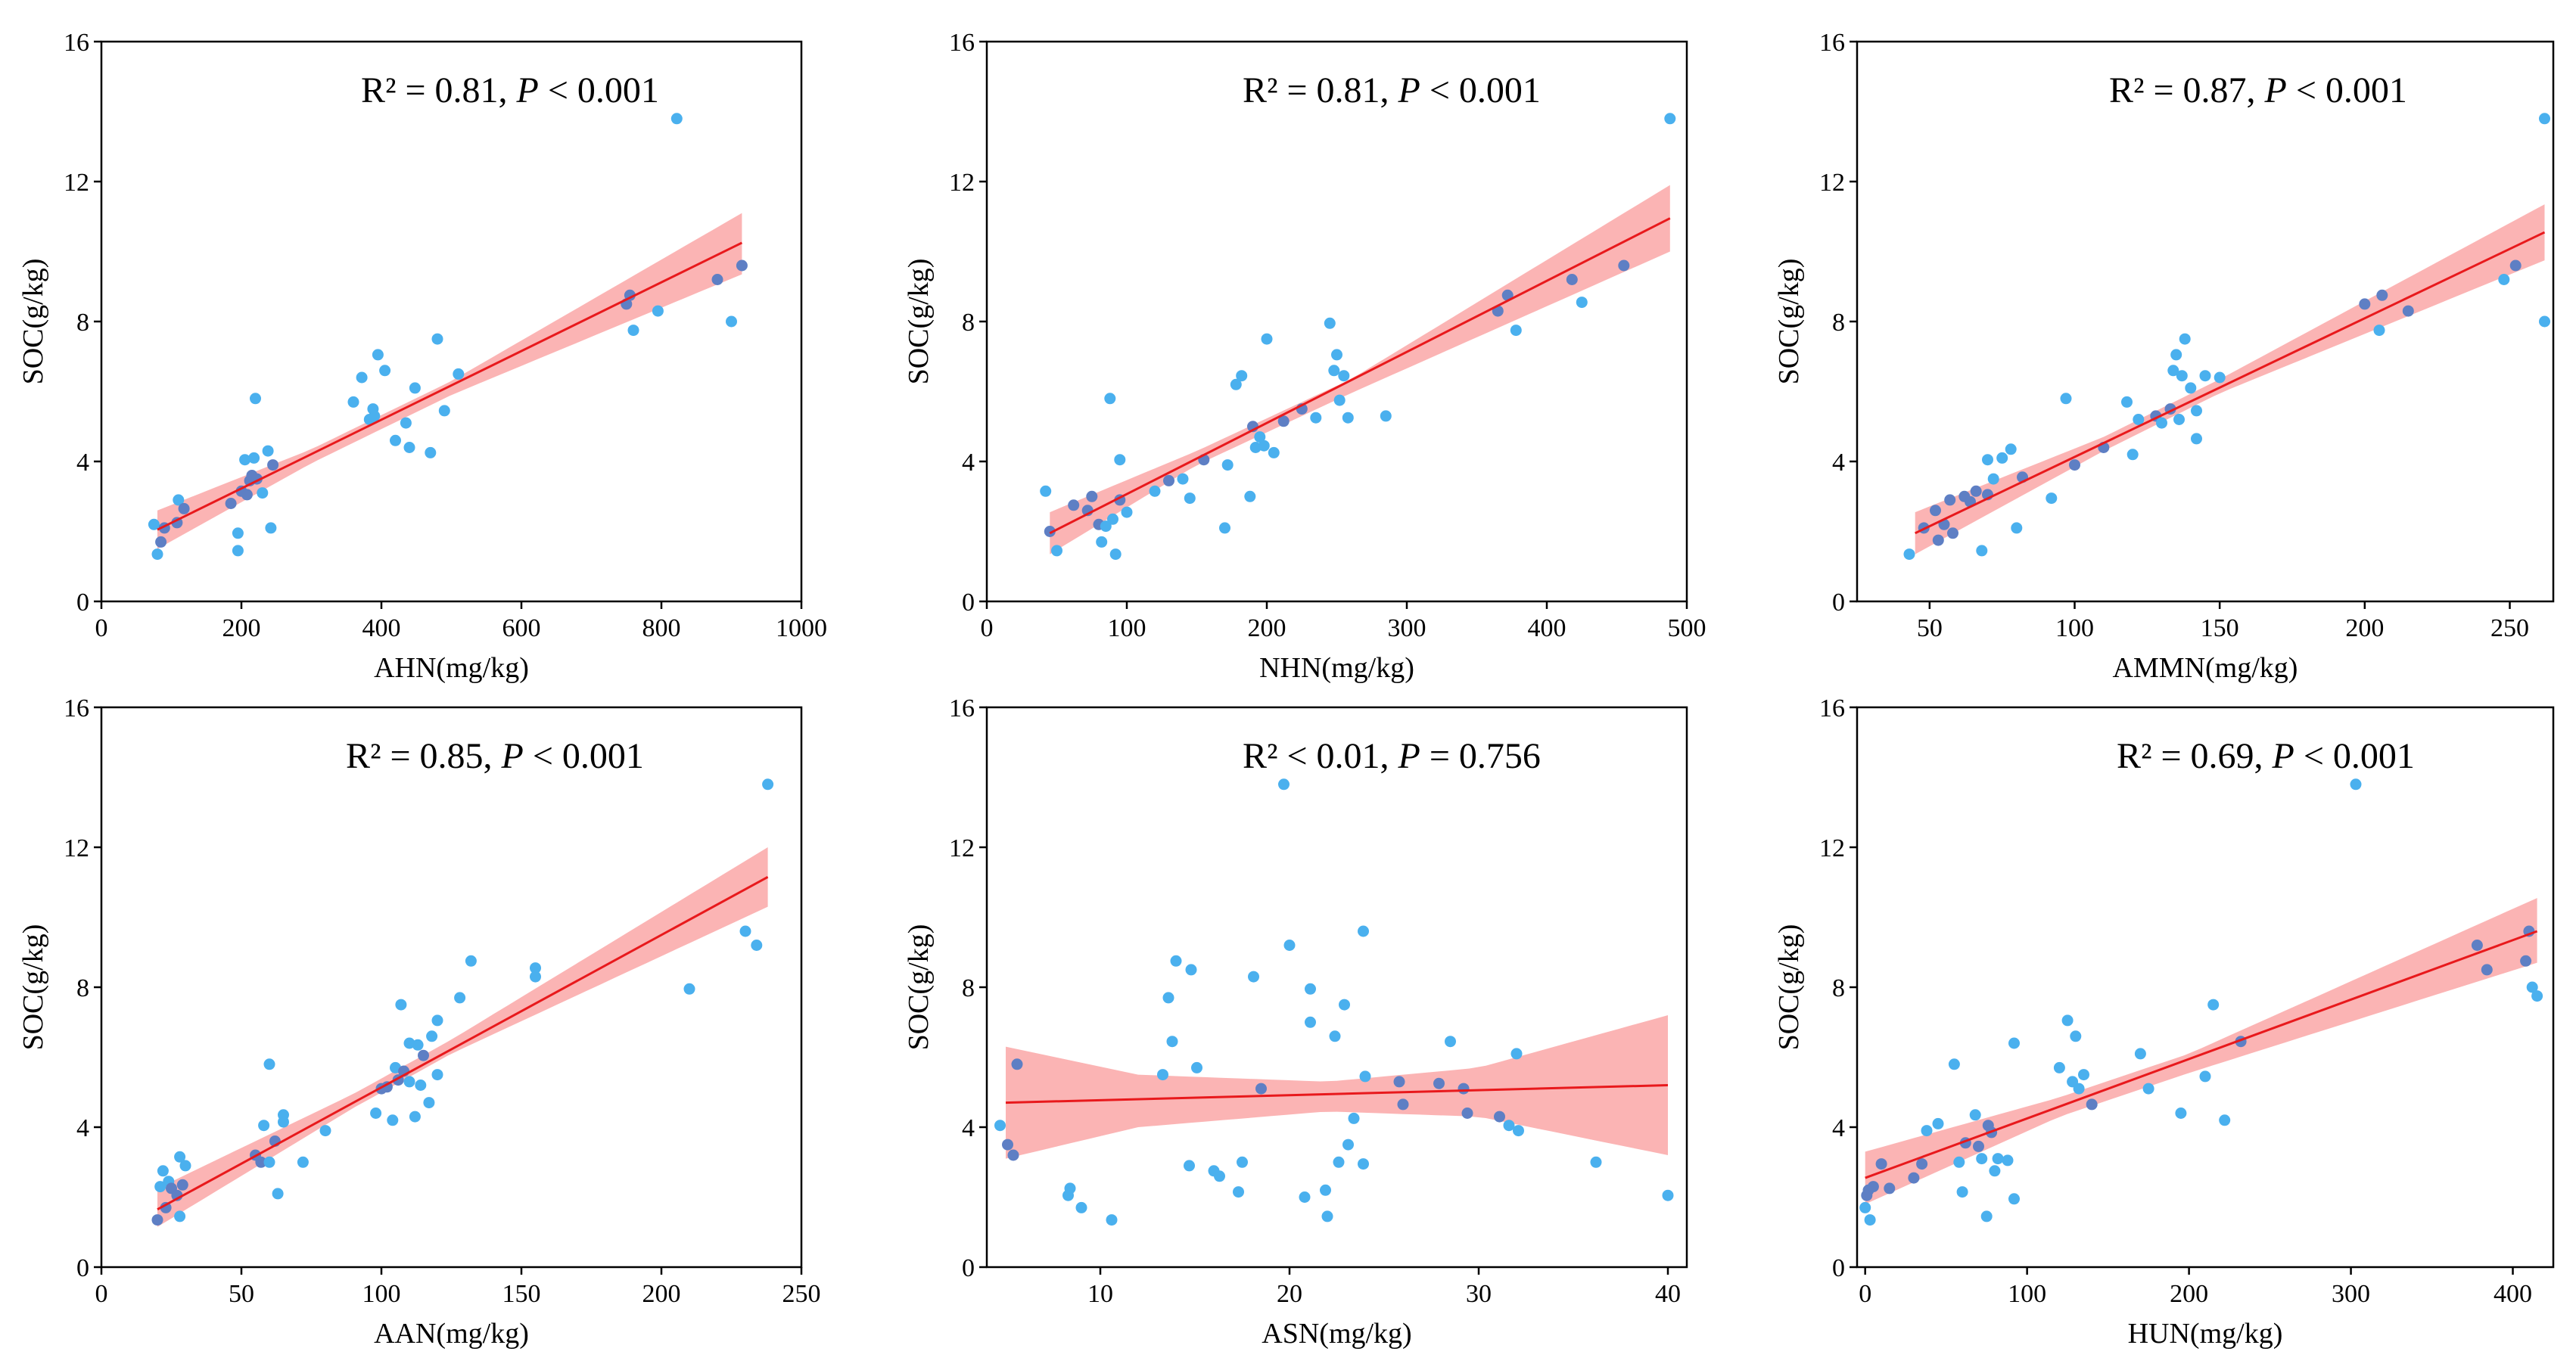  I want to click on x-tick-label: 800, so click(661, 628).